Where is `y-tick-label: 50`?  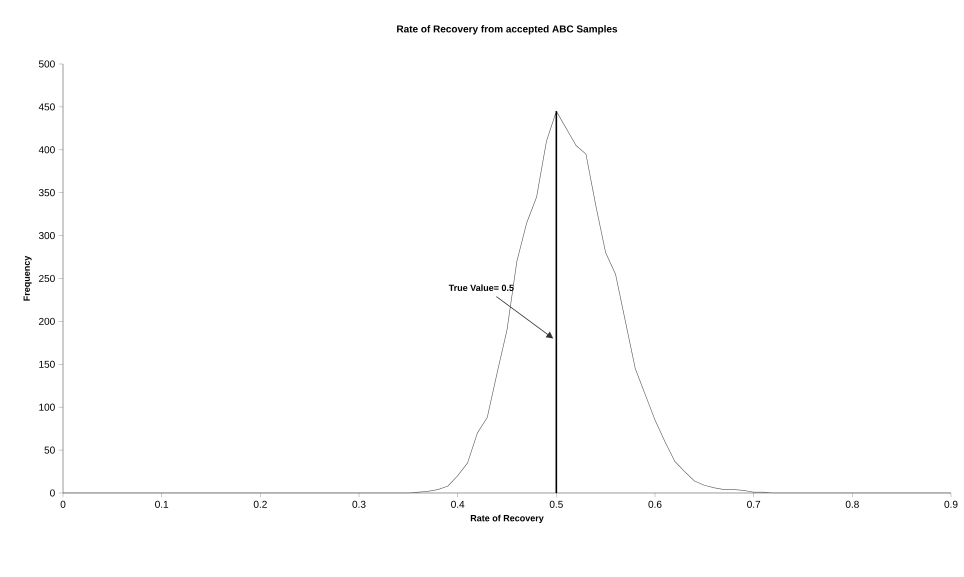
y-tick-label: 50 is located at coordinates (49, 450).